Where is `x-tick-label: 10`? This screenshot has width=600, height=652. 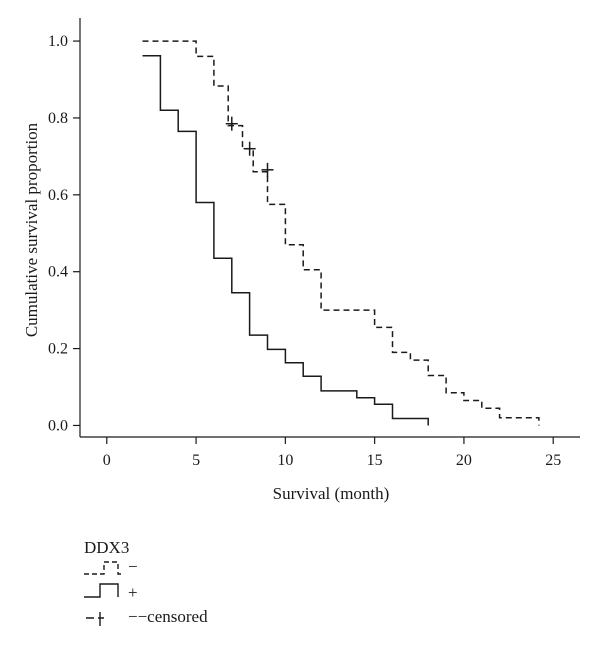
x-tick-label: 10 is located at coordinates (285, 460).